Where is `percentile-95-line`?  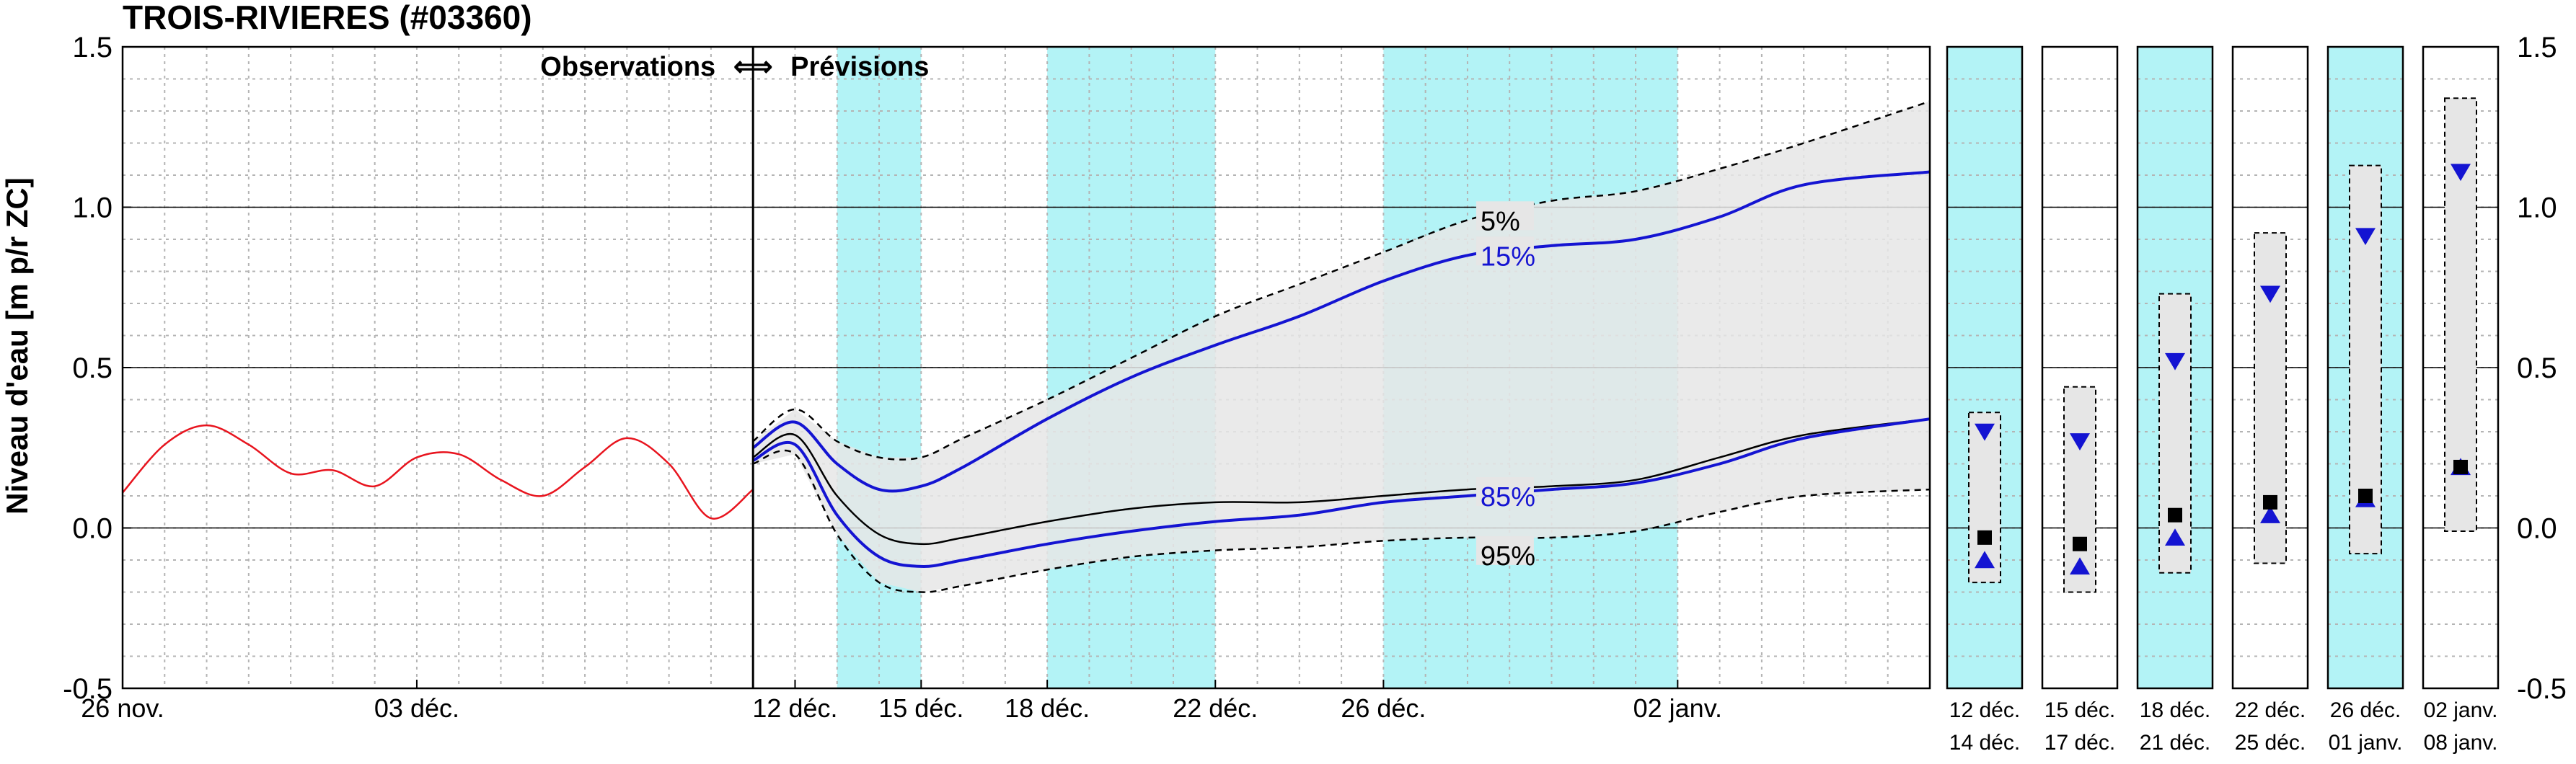 percentile-95-line is located at coordinates (1341, 521).